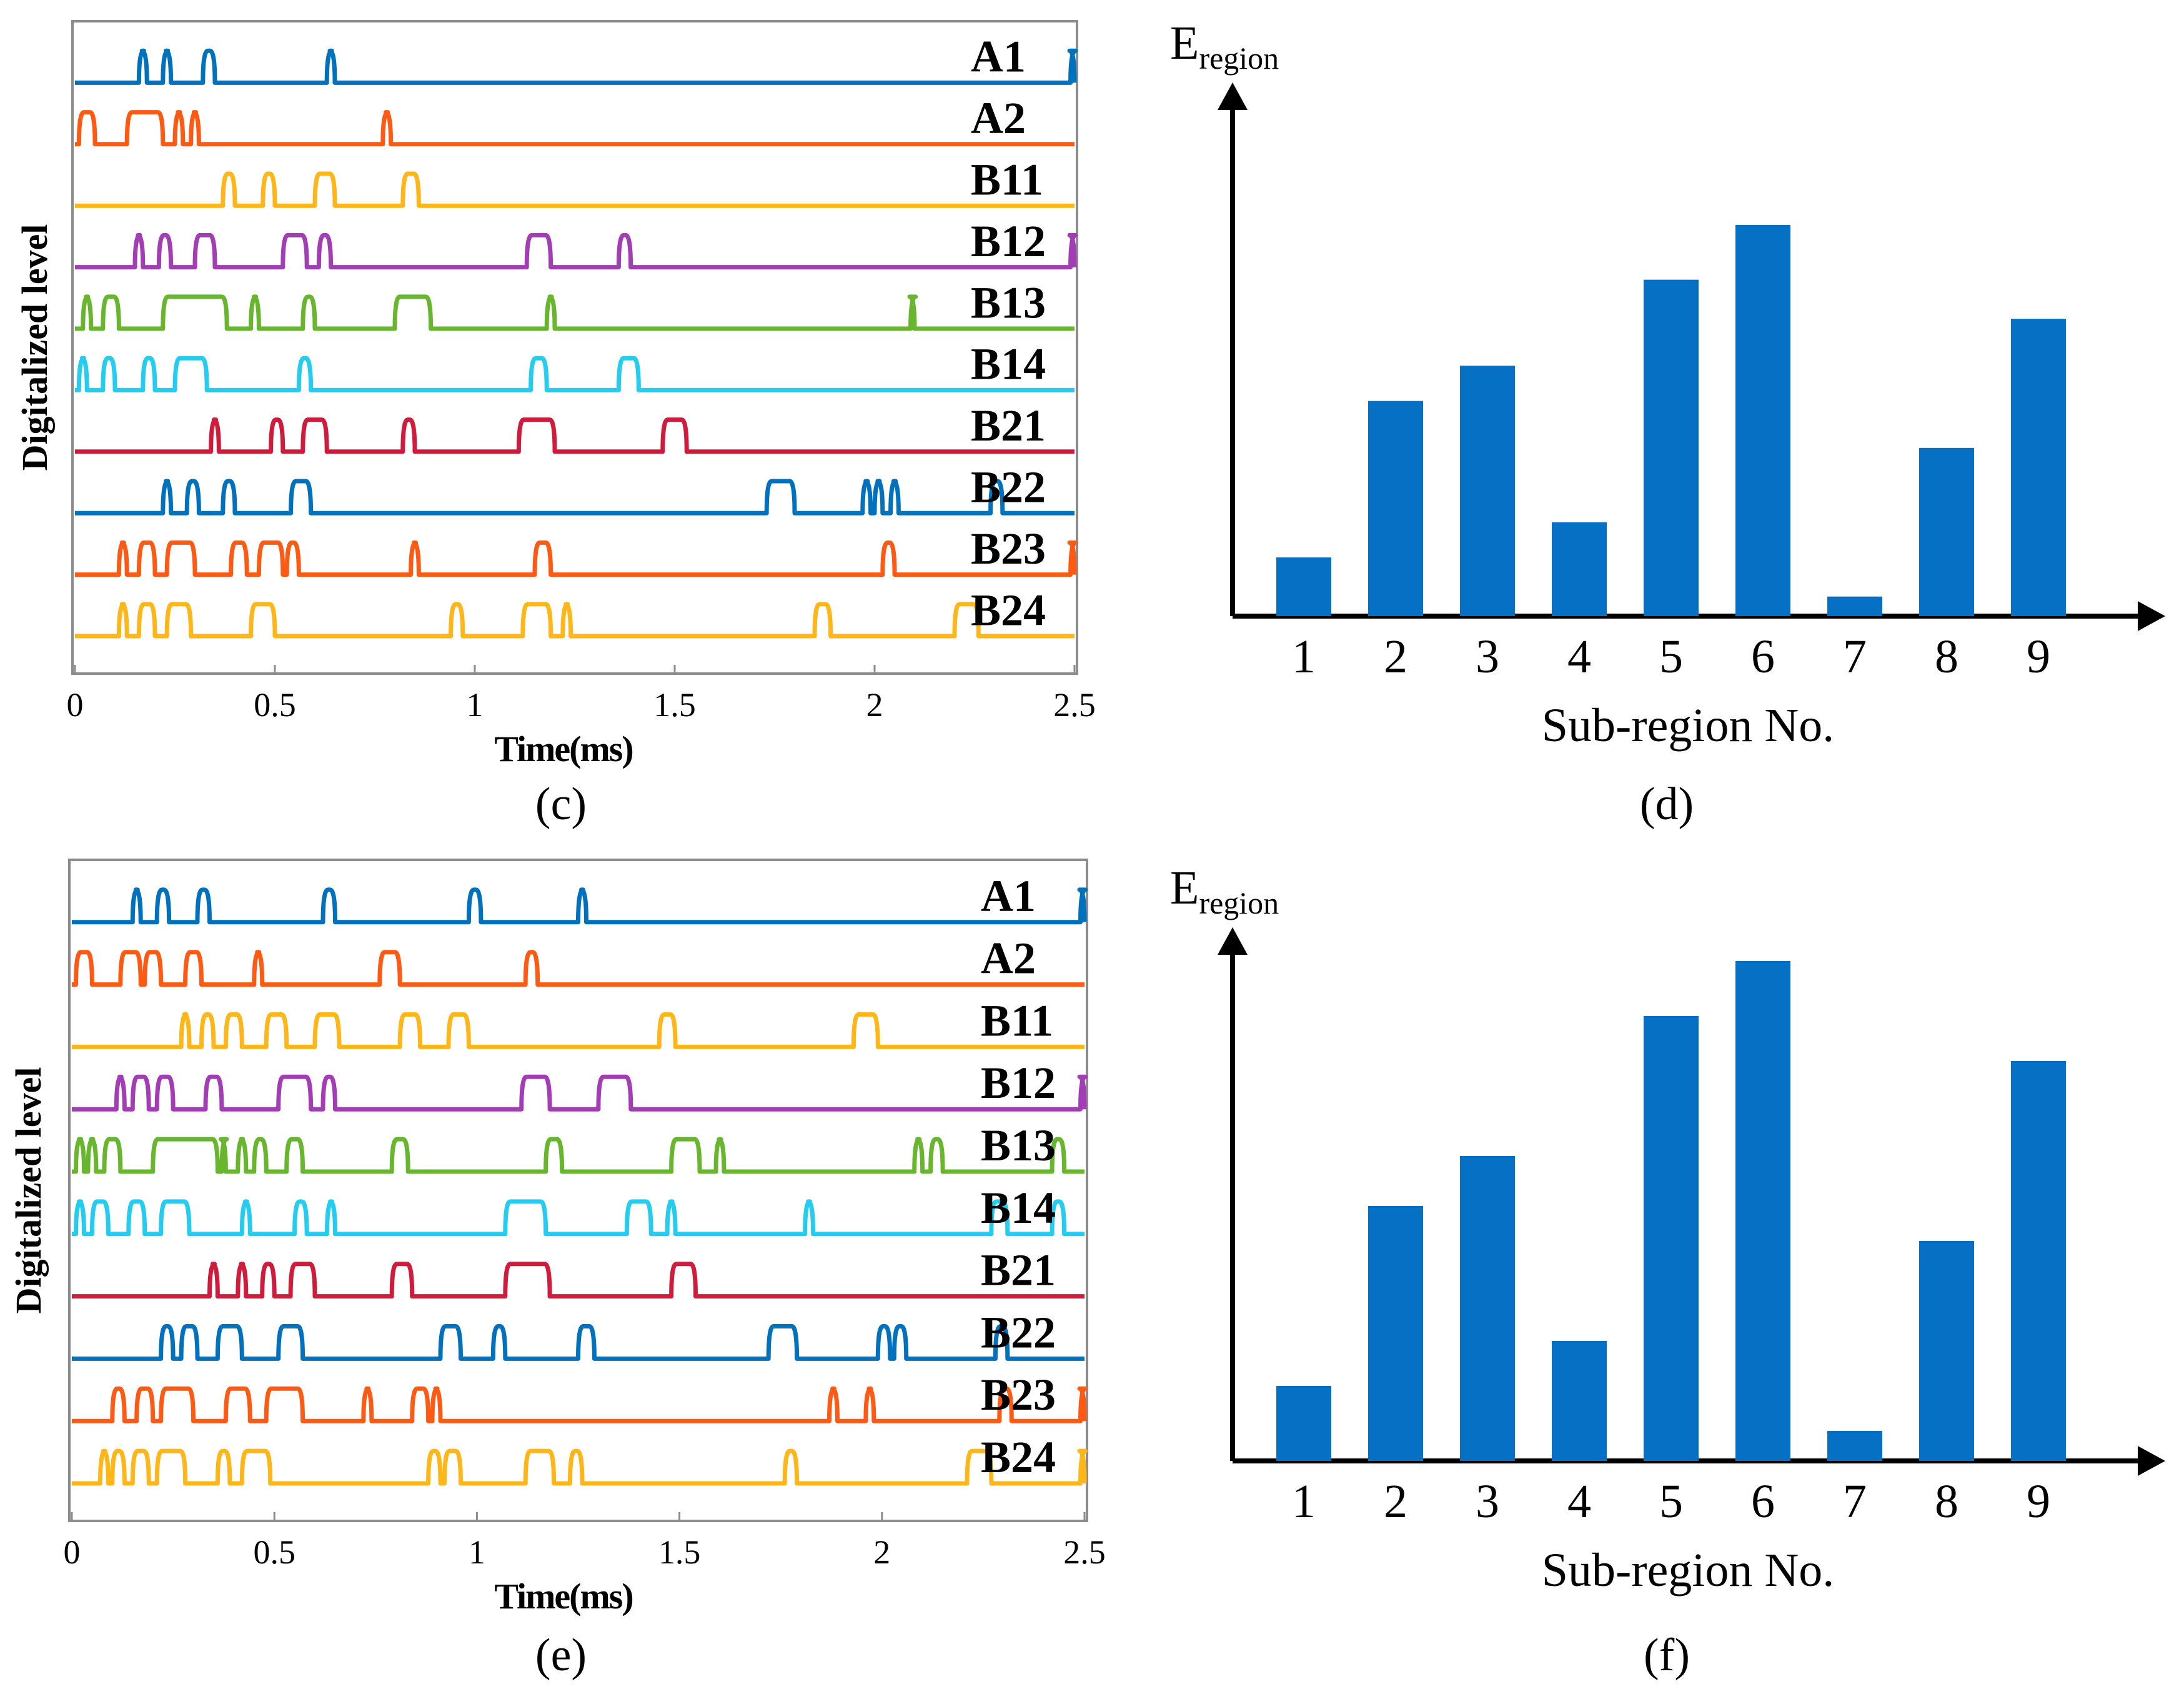 Image resolution: width=2184 pixels, height=1699 pixels. Describe the element at coordinates (1304, 656) in the screenshot. I see `category-label: 1` at that location.